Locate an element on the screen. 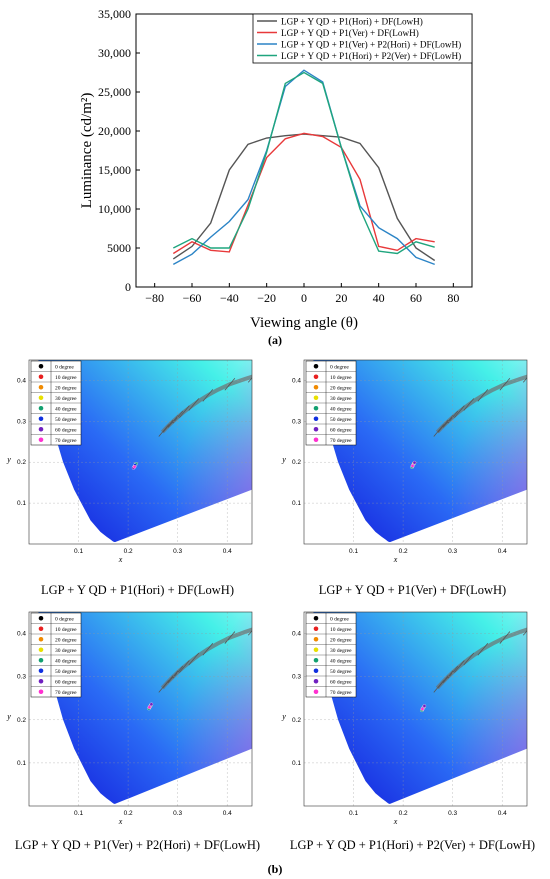 This screenshot has height=879, width=550. figure-caption-b: (b) is located at coordinates (275, 869).